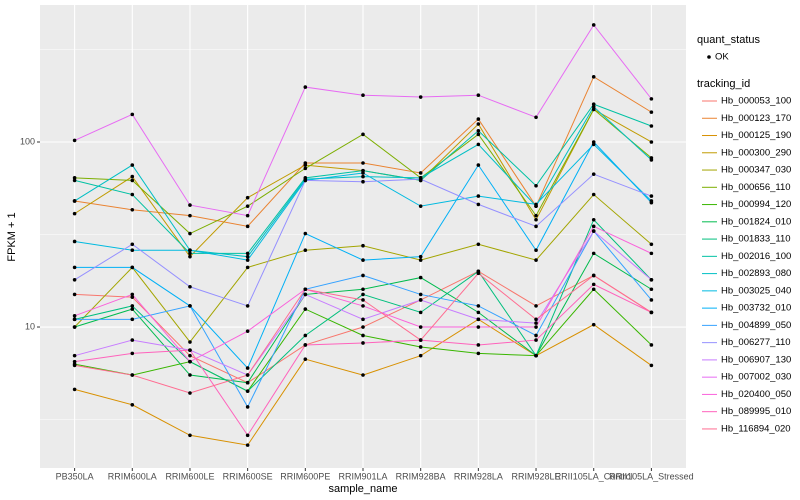 The height and width of the screenshot is (500, 800). Describe the element at coordinates (421, 476) in the screenshot. I see `x-tick-label: RRIM928BA` at that location.